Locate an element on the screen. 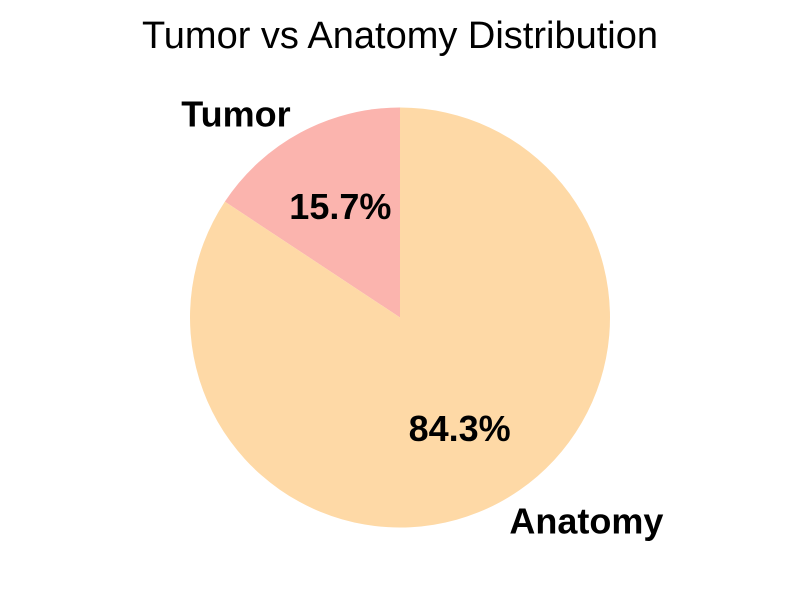 This screenshot has height=600, width=800. pie-slice-tumor is located at coordinates (312, 212).